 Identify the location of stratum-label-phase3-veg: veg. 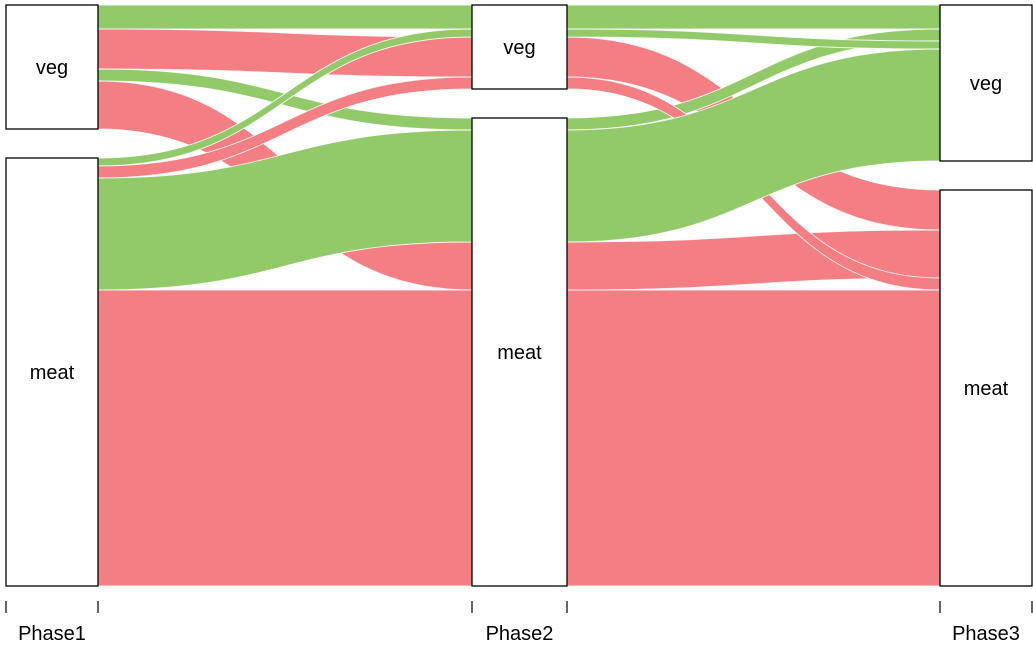
(986, 84).